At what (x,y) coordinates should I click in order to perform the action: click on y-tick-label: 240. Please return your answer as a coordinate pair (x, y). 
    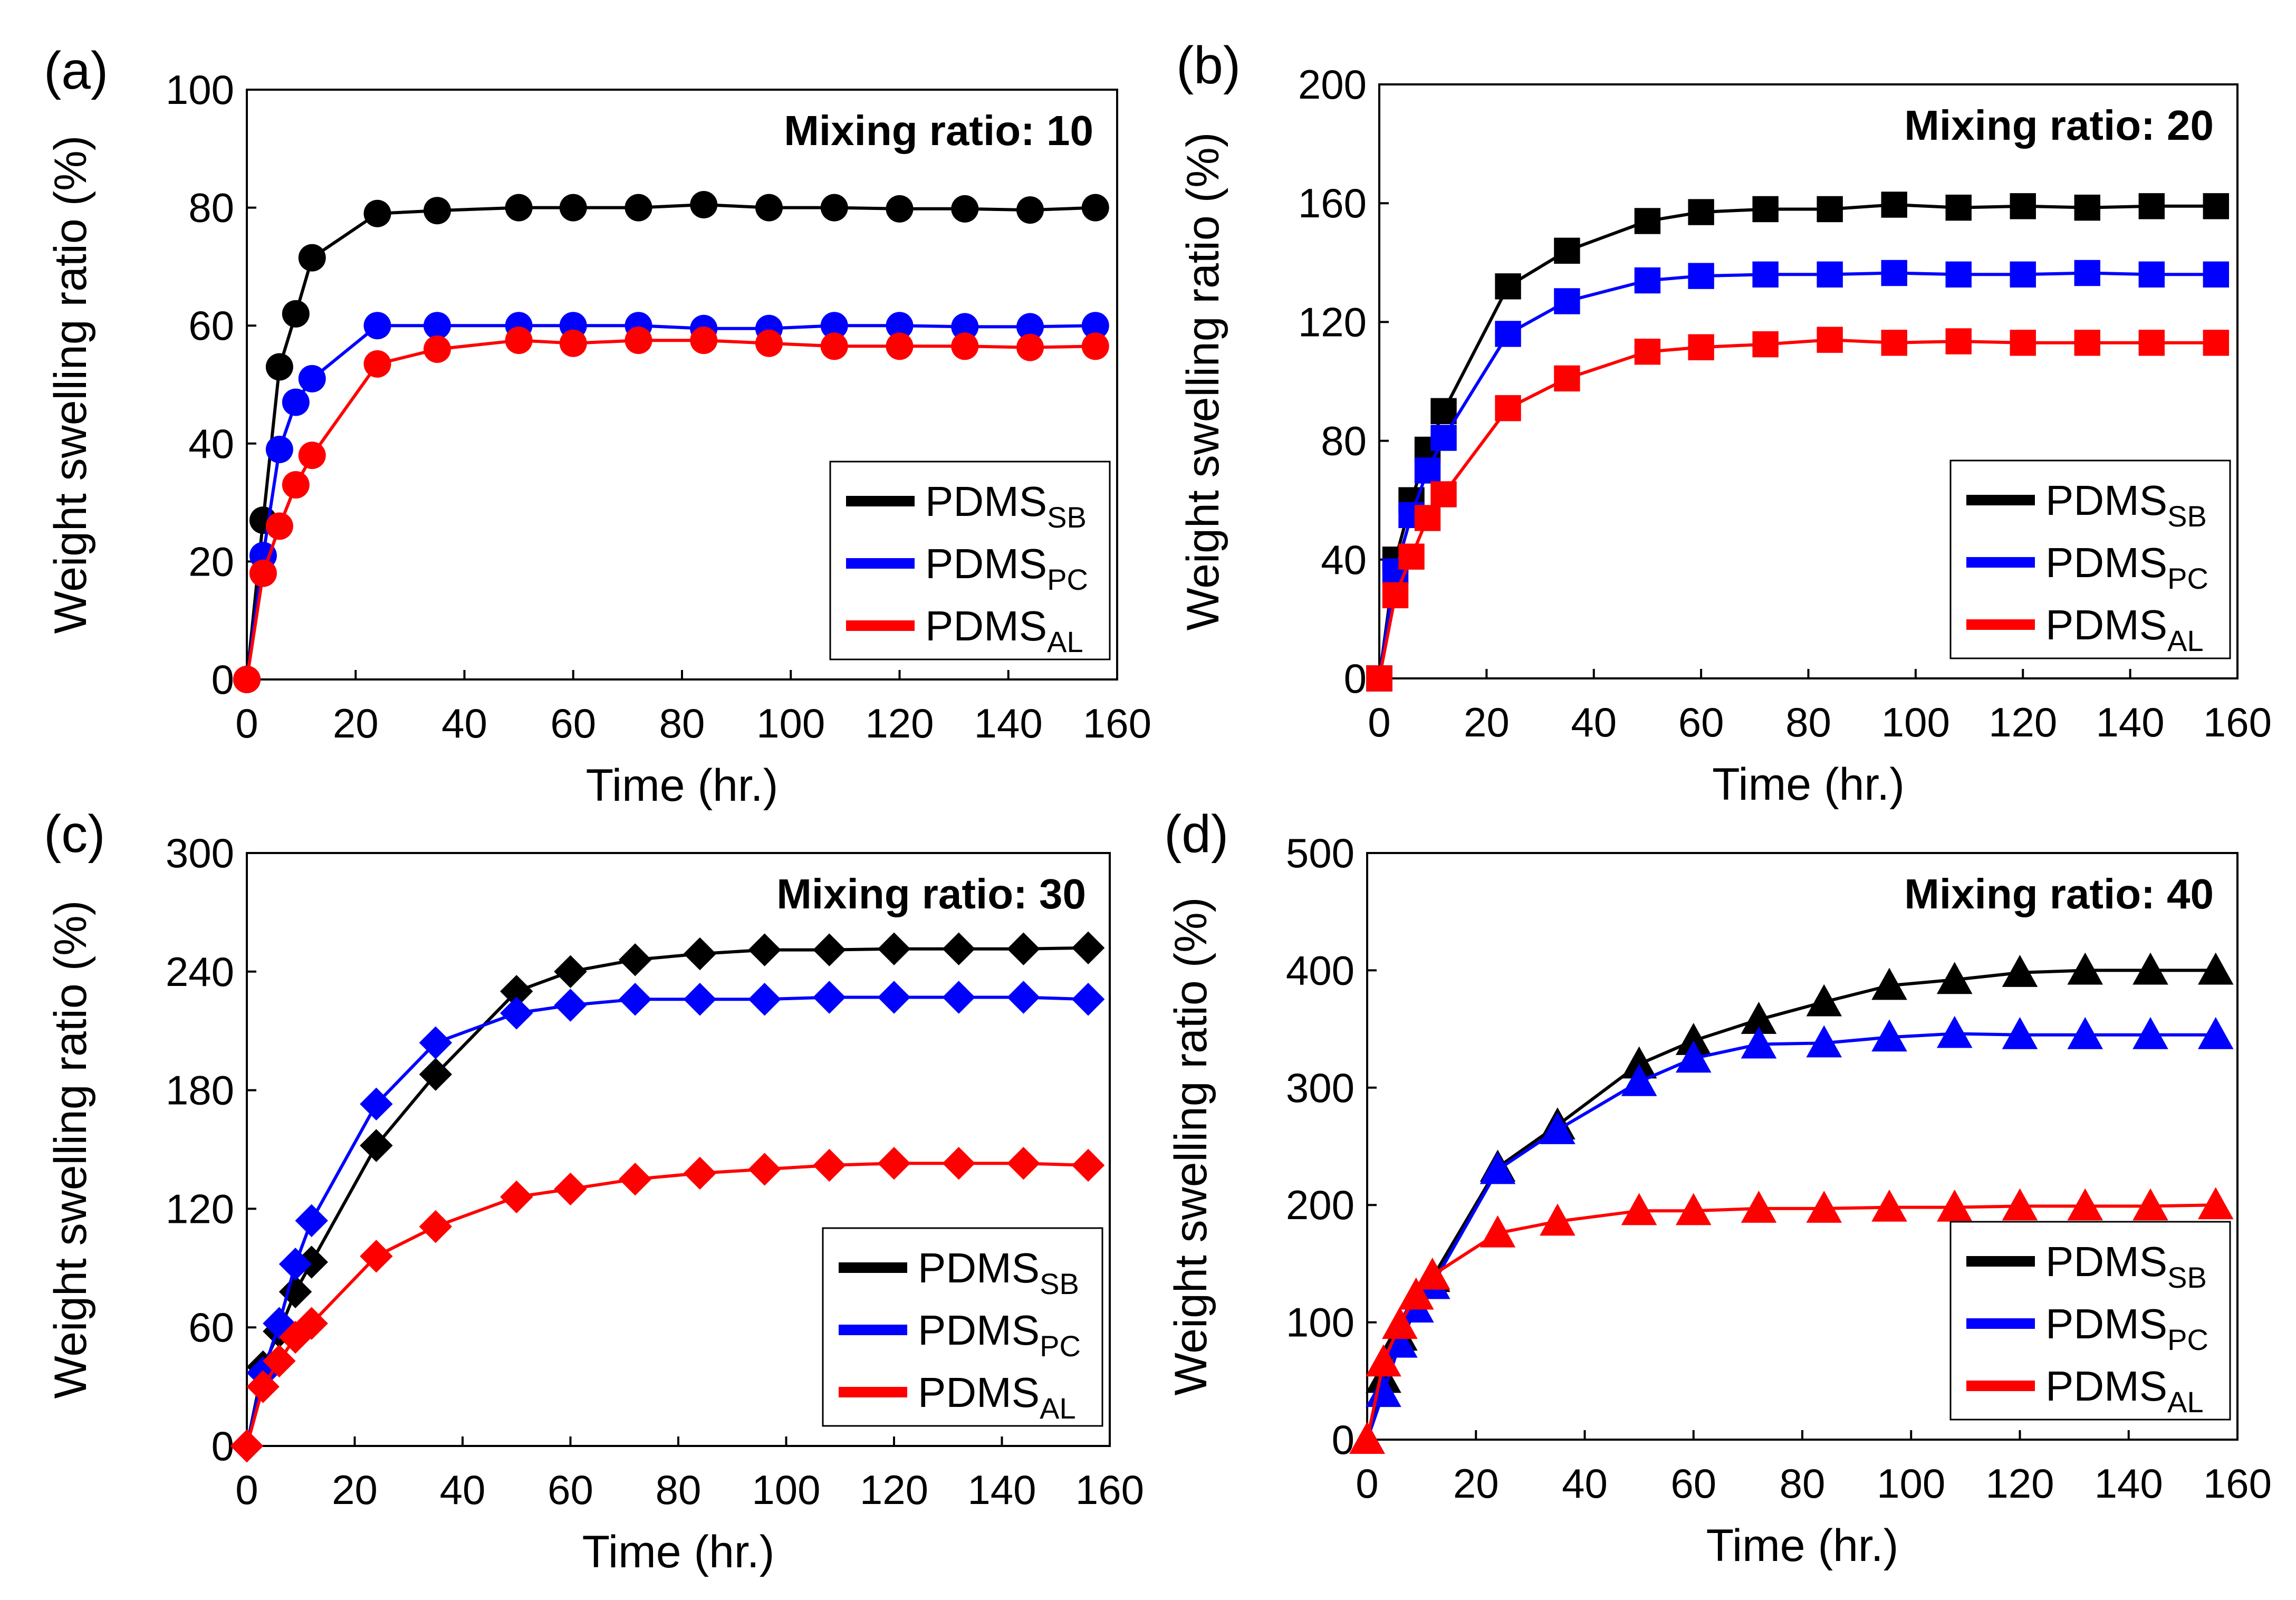
    Looking at the image, I should click on (200, 971).